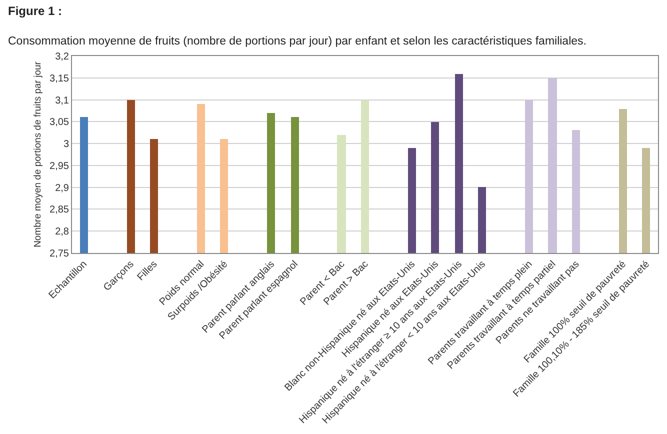 The height and width of the screenshot is (434, 667). Describe the element at coordinates (62, 57) in the screenshot. I see `y-tick-label: 3,2` at that location.